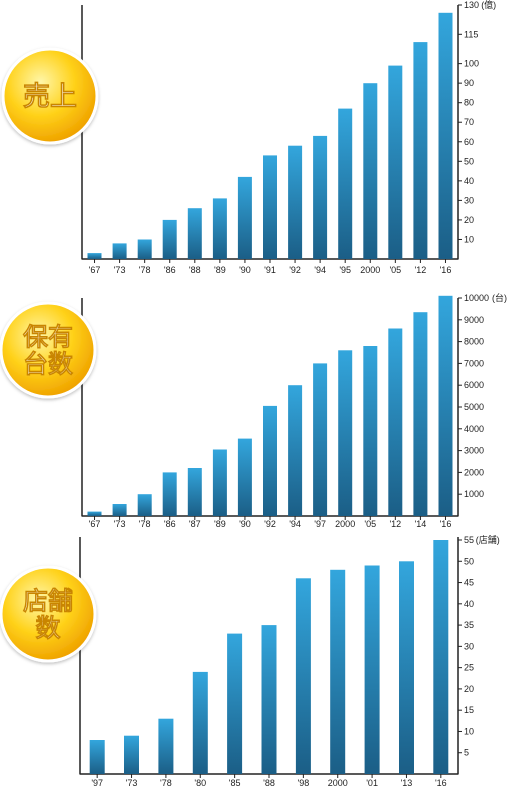  Describe the element at coordinates (474, 407) in the screenshot. I see `y-tick-label: 5000` at that location.